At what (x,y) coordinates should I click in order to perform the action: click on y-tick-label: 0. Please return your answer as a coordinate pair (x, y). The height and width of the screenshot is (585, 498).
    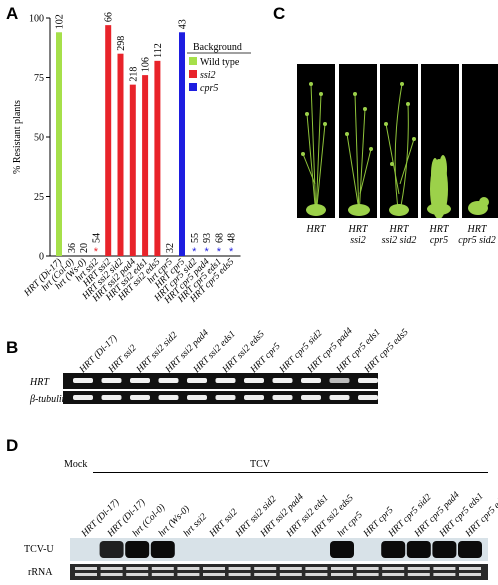
    Looking at the image, I should click on (41, 257).